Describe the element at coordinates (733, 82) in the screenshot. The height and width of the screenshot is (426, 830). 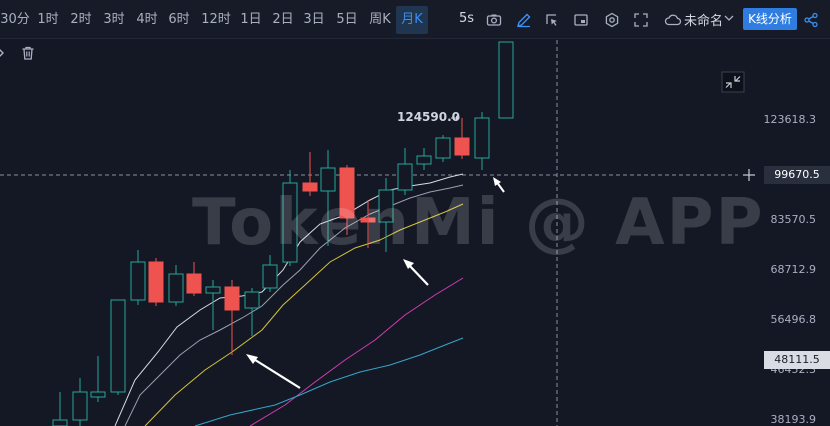
I see `fit-chart-button` at that location.